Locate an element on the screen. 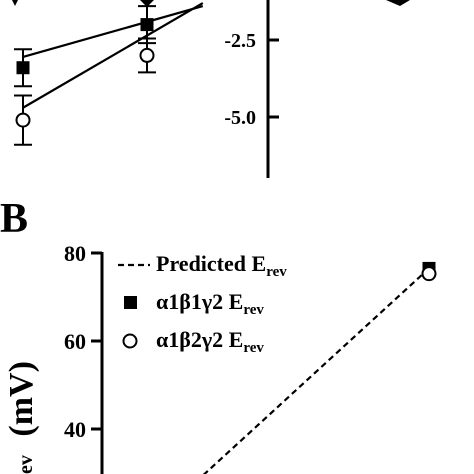 This screenshot has width=474, height=474. cropped-top-marker-right is located at coordinates (398, 3).